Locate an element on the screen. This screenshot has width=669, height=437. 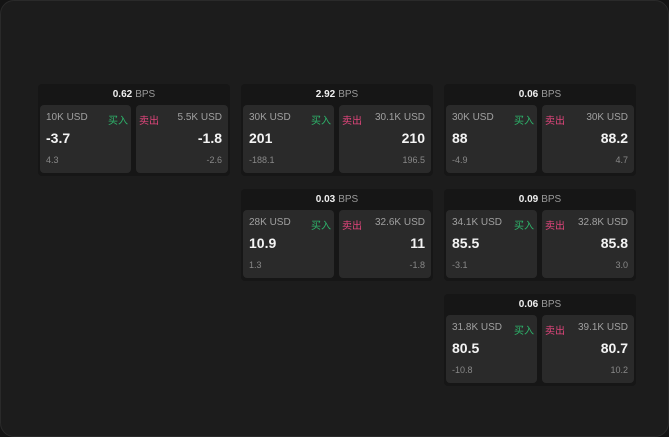
buy-panel: 31.8K USD 买入 80.5 -10.8 is located at coordinates (491, 349).